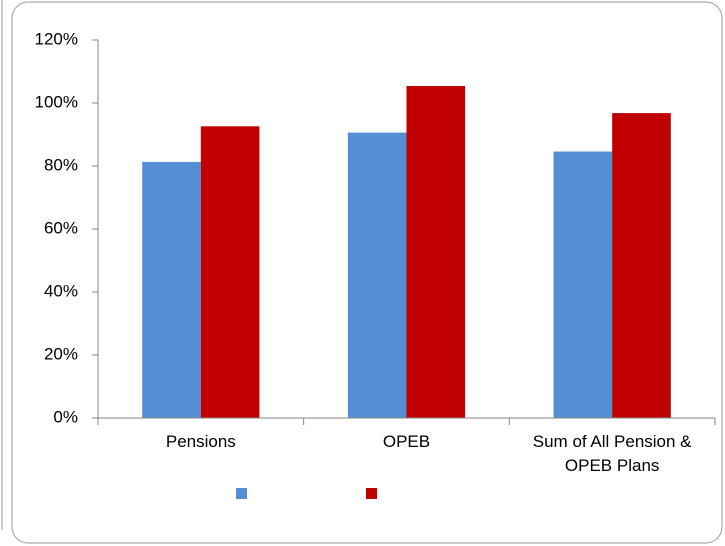 This screenshot has width=725, height=546. I want to click on y-tick-label: 120%, so click(56, 38).